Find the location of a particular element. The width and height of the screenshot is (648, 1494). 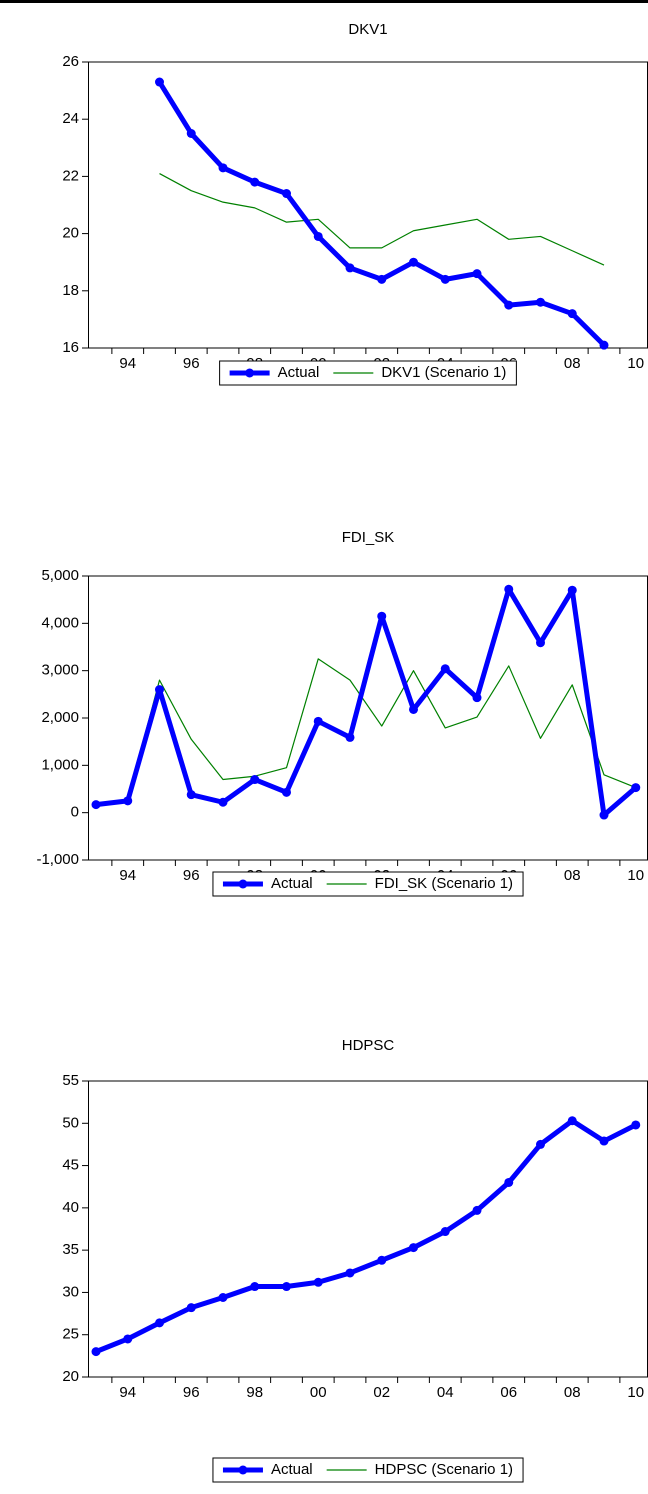

y-tick-label: 35 is located at coordinates (70, 1249).